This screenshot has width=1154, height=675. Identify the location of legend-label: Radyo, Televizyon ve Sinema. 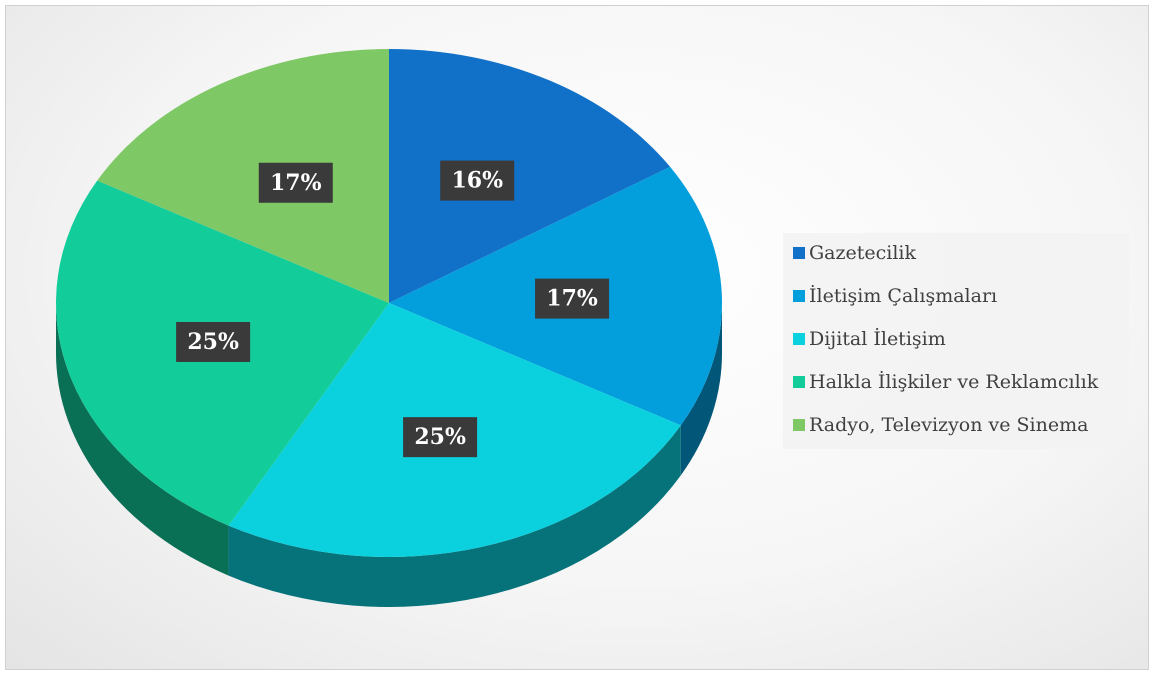
(948, 425).